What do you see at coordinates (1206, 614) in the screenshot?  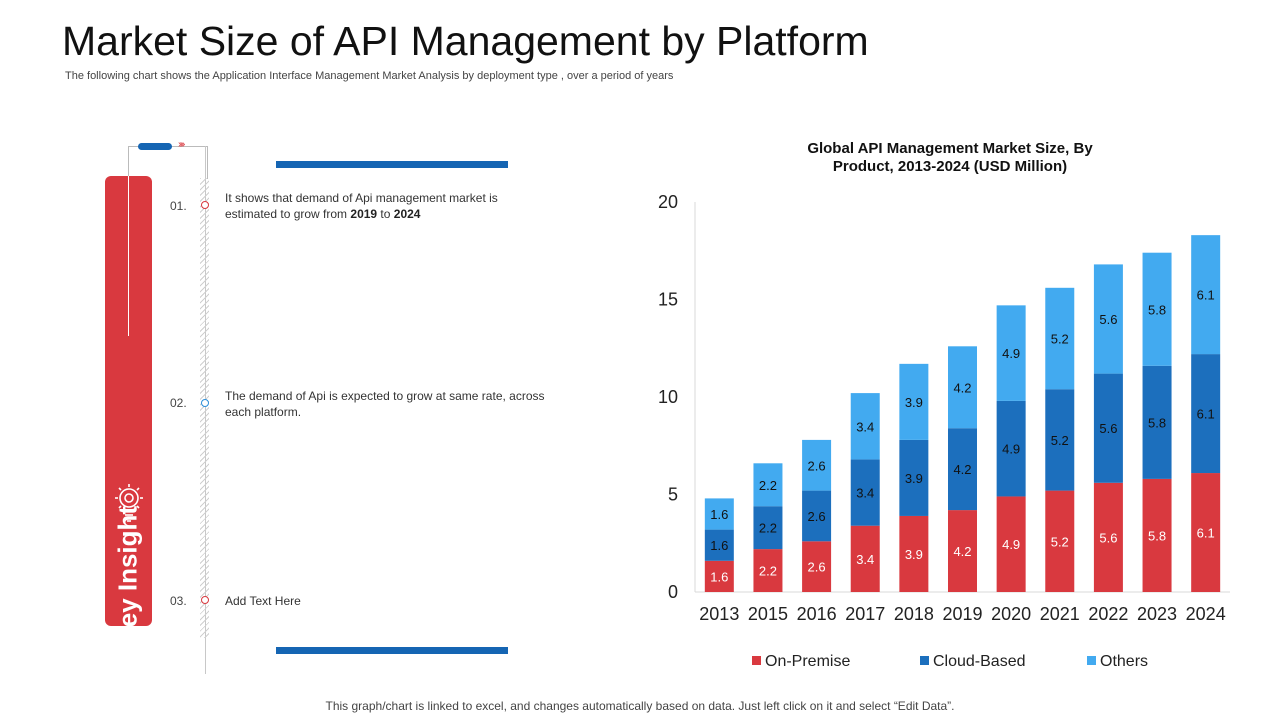 I see `x-tick-label: 2024` at bounding box center [1206, 614].